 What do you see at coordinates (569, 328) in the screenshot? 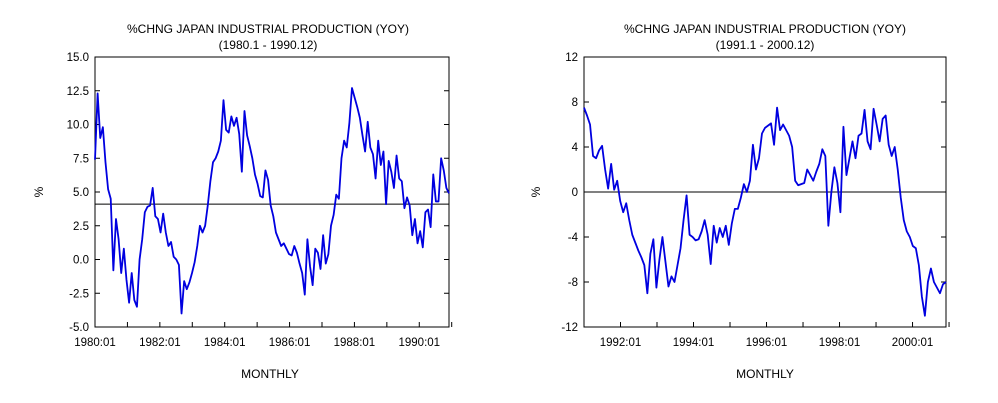
I see `y-tick-label: -12` at bounding box center [569, 328].